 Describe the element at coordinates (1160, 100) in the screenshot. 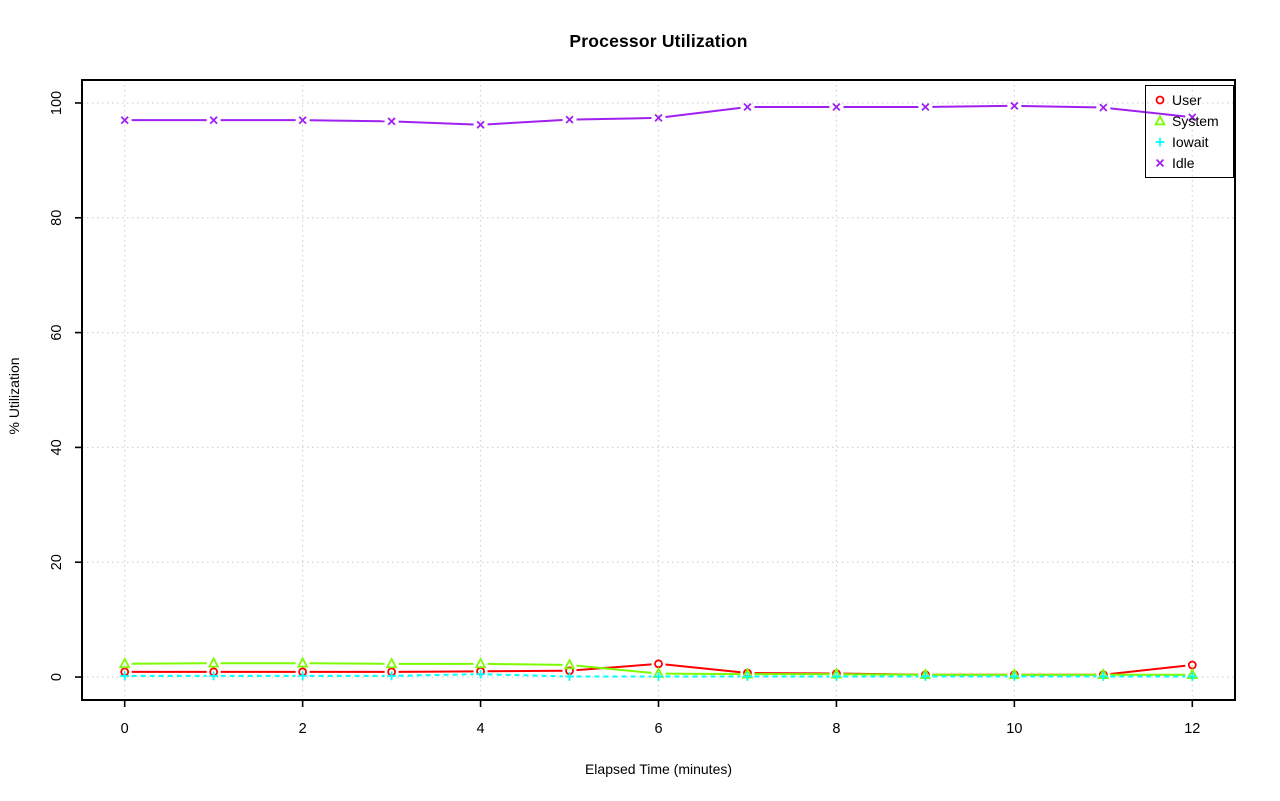

I see `user-circle-marker-icon` at that location.